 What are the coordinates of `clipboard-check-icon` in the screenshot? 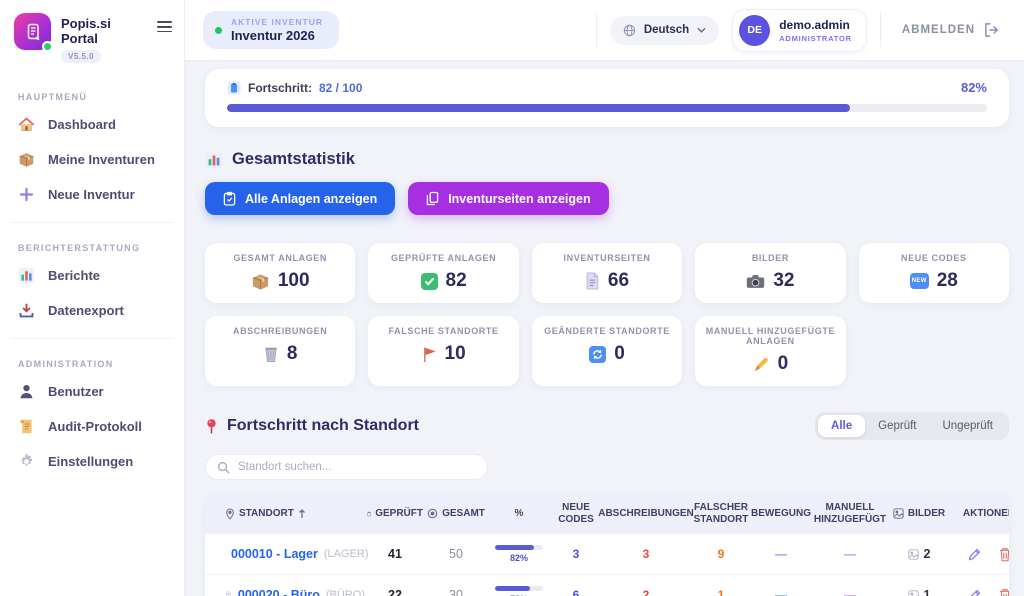 It's located at (229, 198).